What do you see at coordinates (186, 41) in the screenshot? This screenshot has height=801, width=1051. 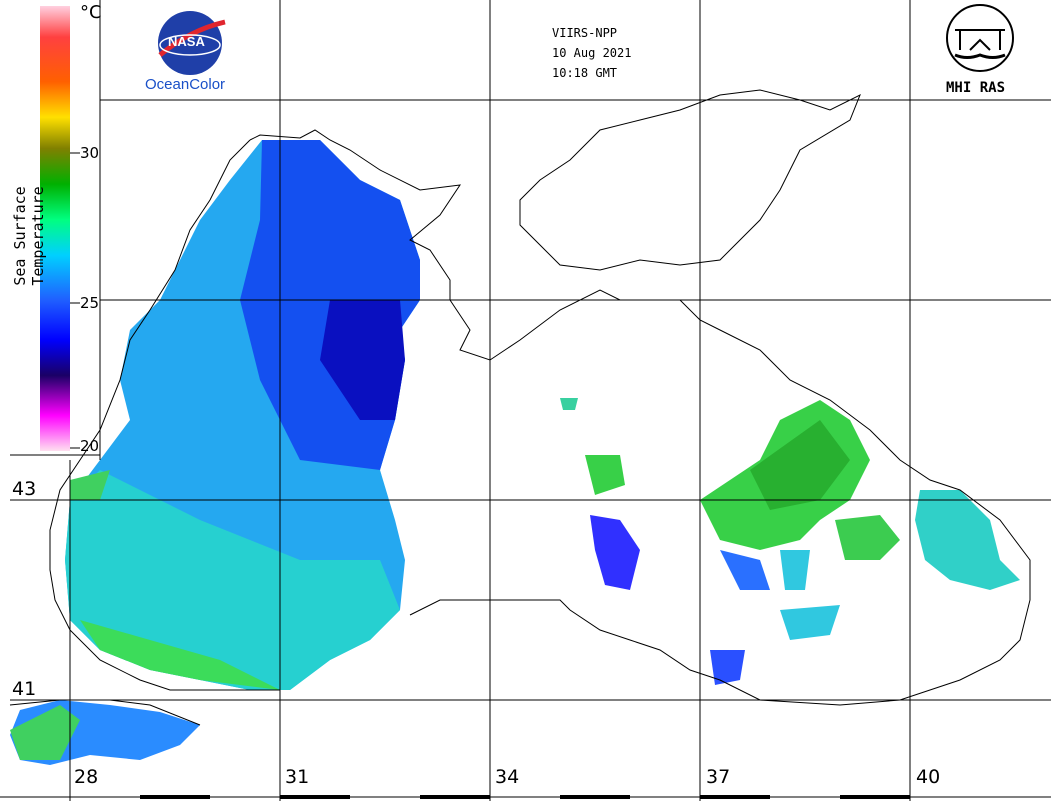 I see `nasa-label: NASA` at bounding box center [186, 41].